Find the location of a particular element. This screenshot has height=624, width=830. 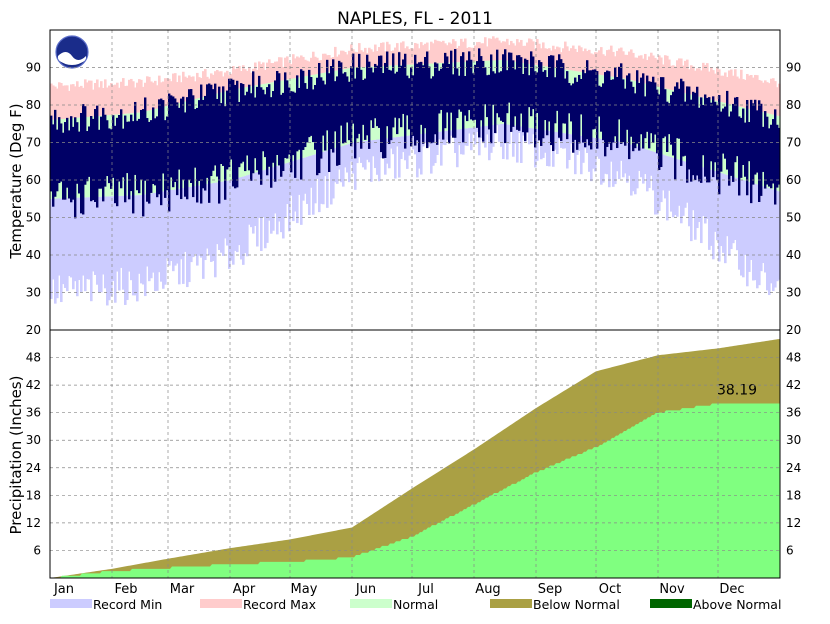

chart-title: NAPLES, FL - 2011 is located at coordinates (415, 19).